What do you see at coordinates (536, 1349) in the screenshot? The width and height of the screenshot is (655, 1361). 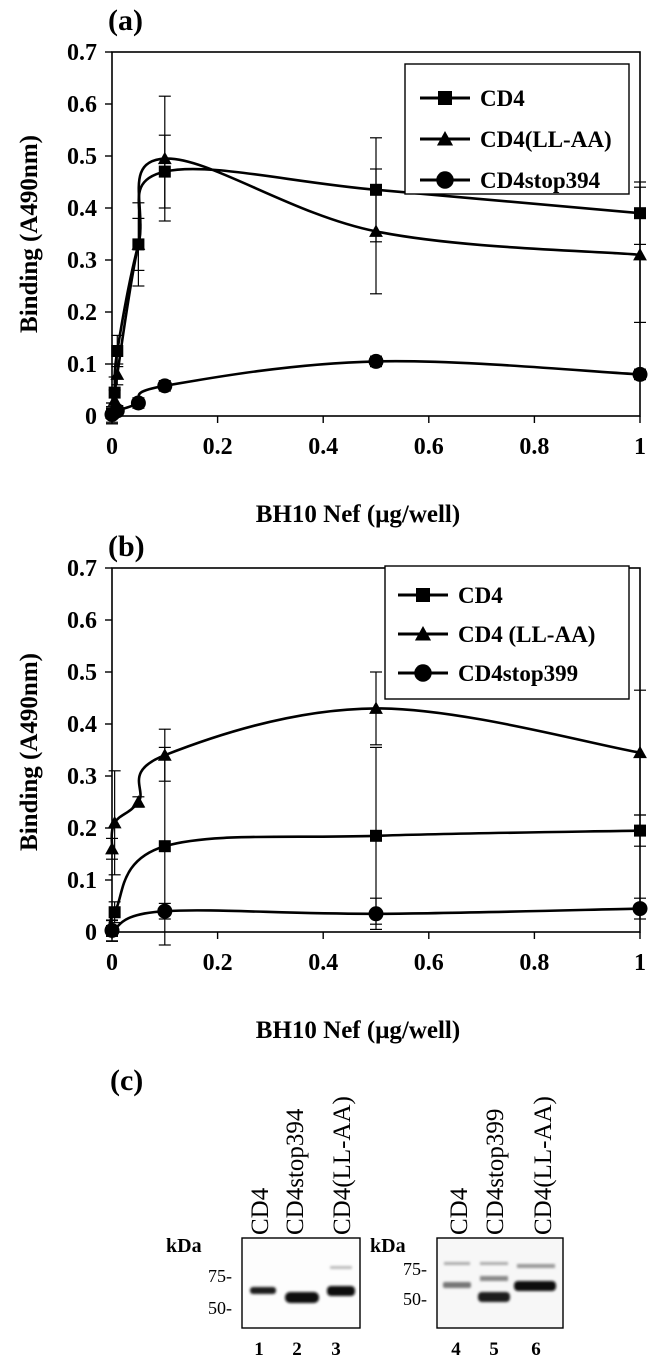 I see `lane-number-6: 6` at bounding box center [536, 1349].